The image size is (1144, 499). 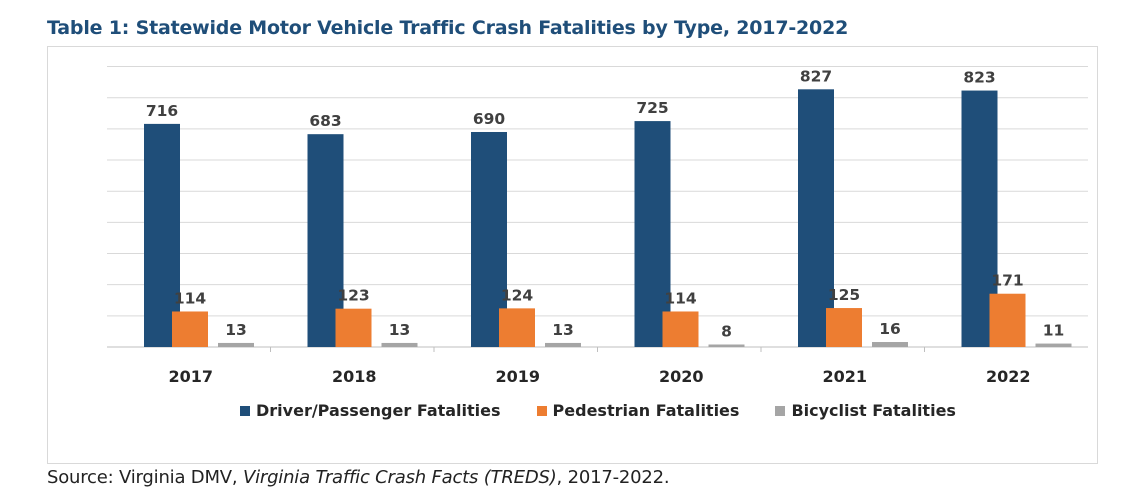 What do you see at coordinates (1008, 376) in the screenshot?
I see `x-tick-label: 2022` at bounding box center [1008, 376].